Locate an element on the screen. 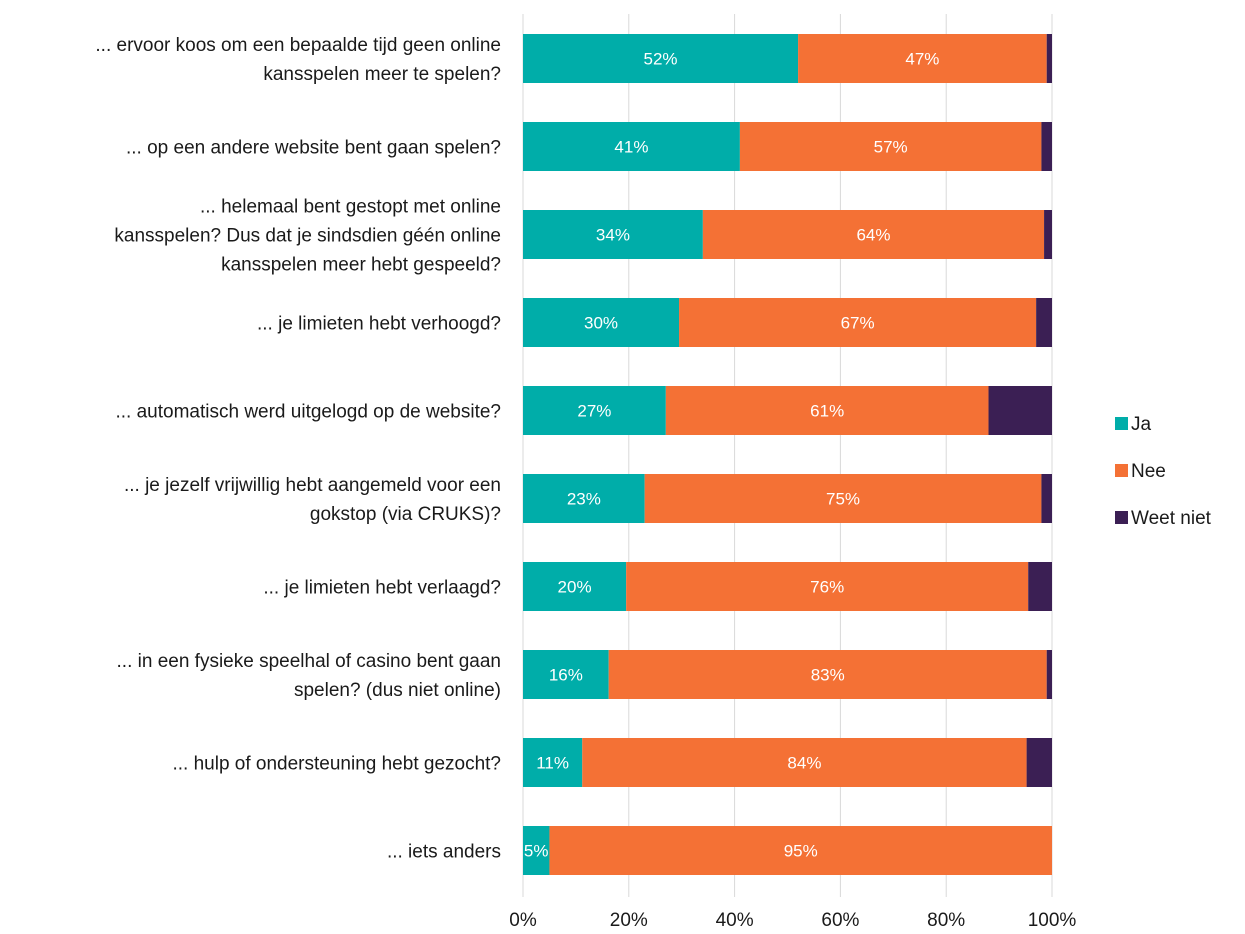 This screenshot has width=1245, height=934. x-tick-label: 100% is located at coordinates (1052, 920).